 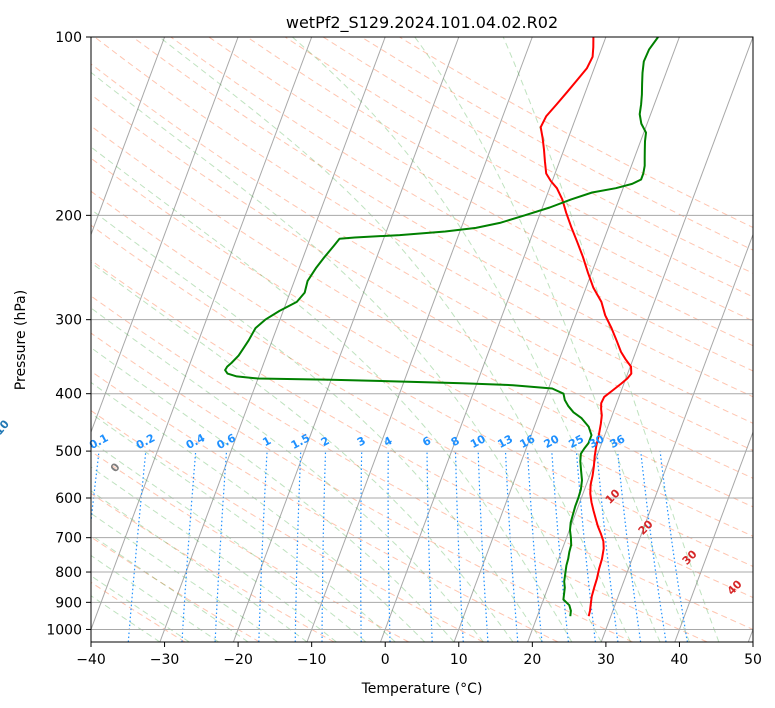 What do you see at coordinates (68, 334) in the screenshot?
I see `y-axis-ticks: 100 200 300 400 500 600 700 800 900 1000` at bounding box center [68, 334].